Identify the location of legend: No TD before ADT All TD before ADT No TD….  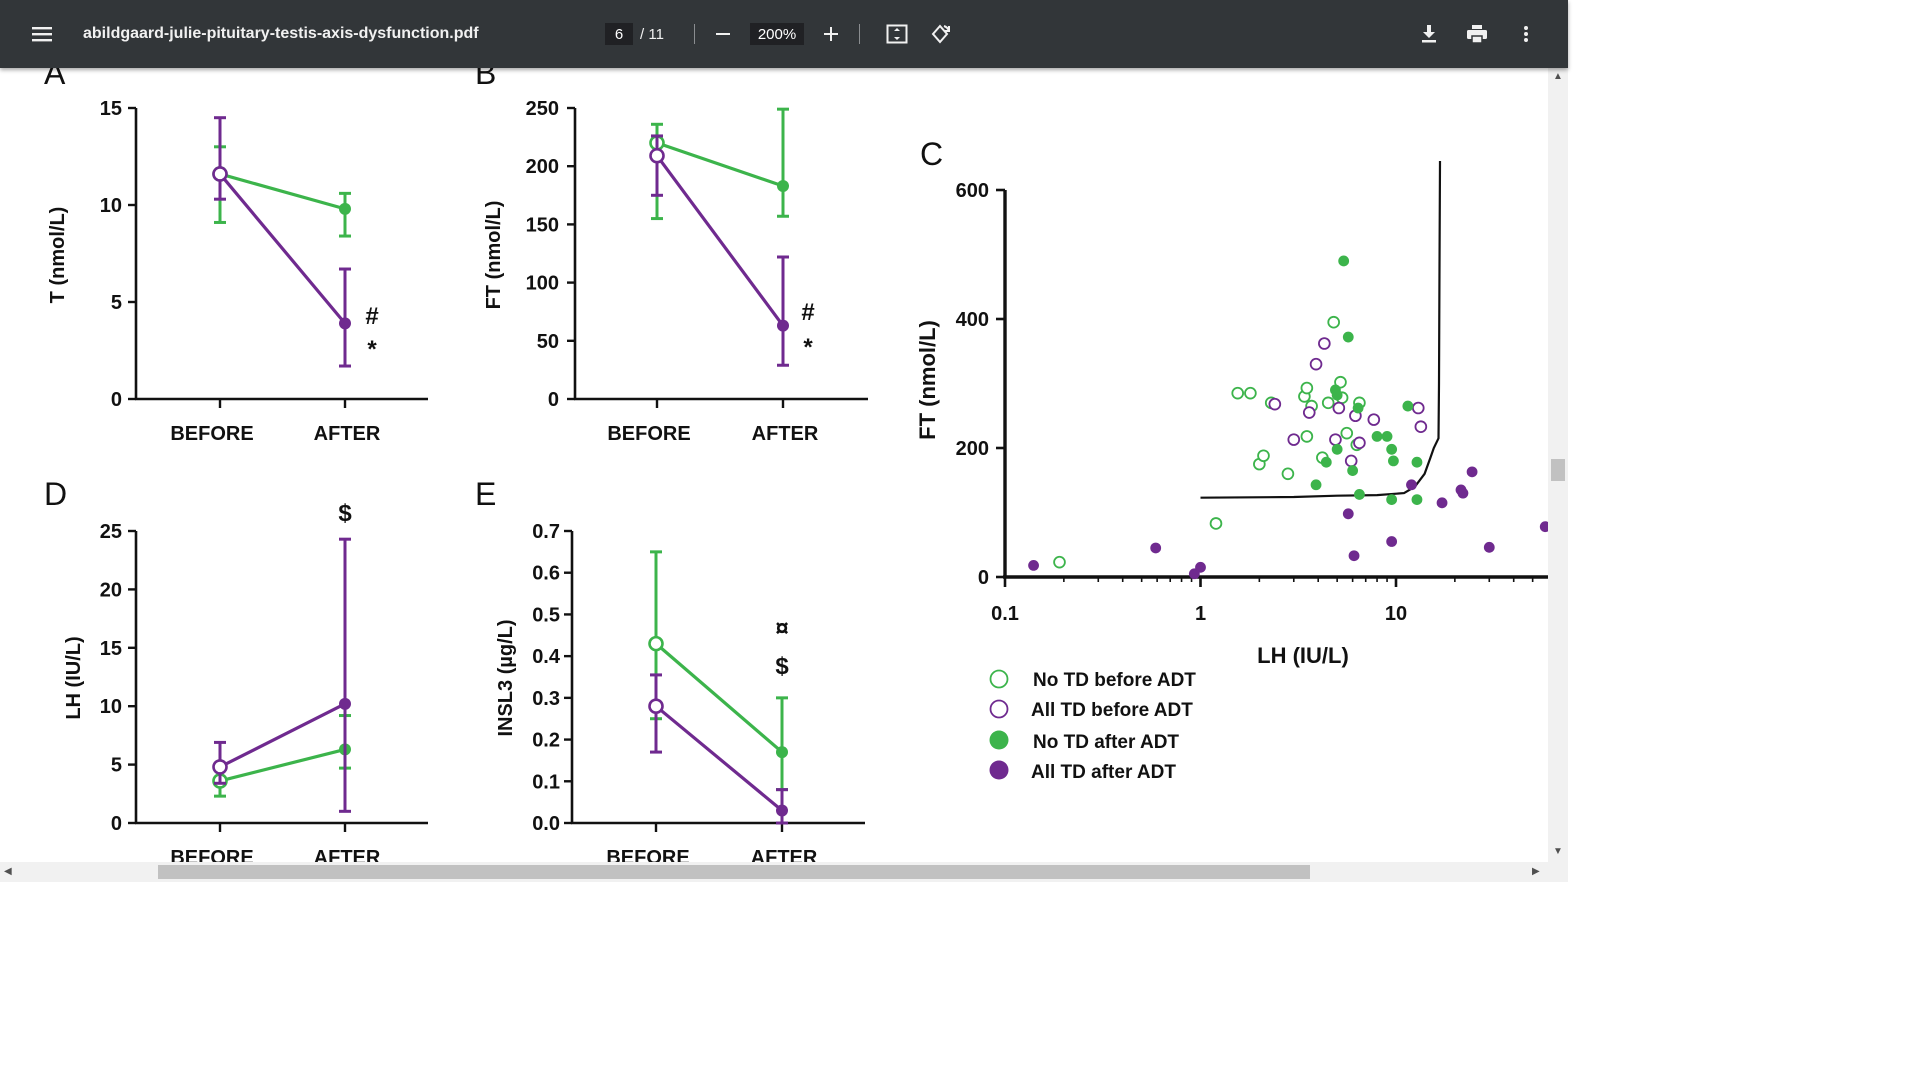
(1092, 726).